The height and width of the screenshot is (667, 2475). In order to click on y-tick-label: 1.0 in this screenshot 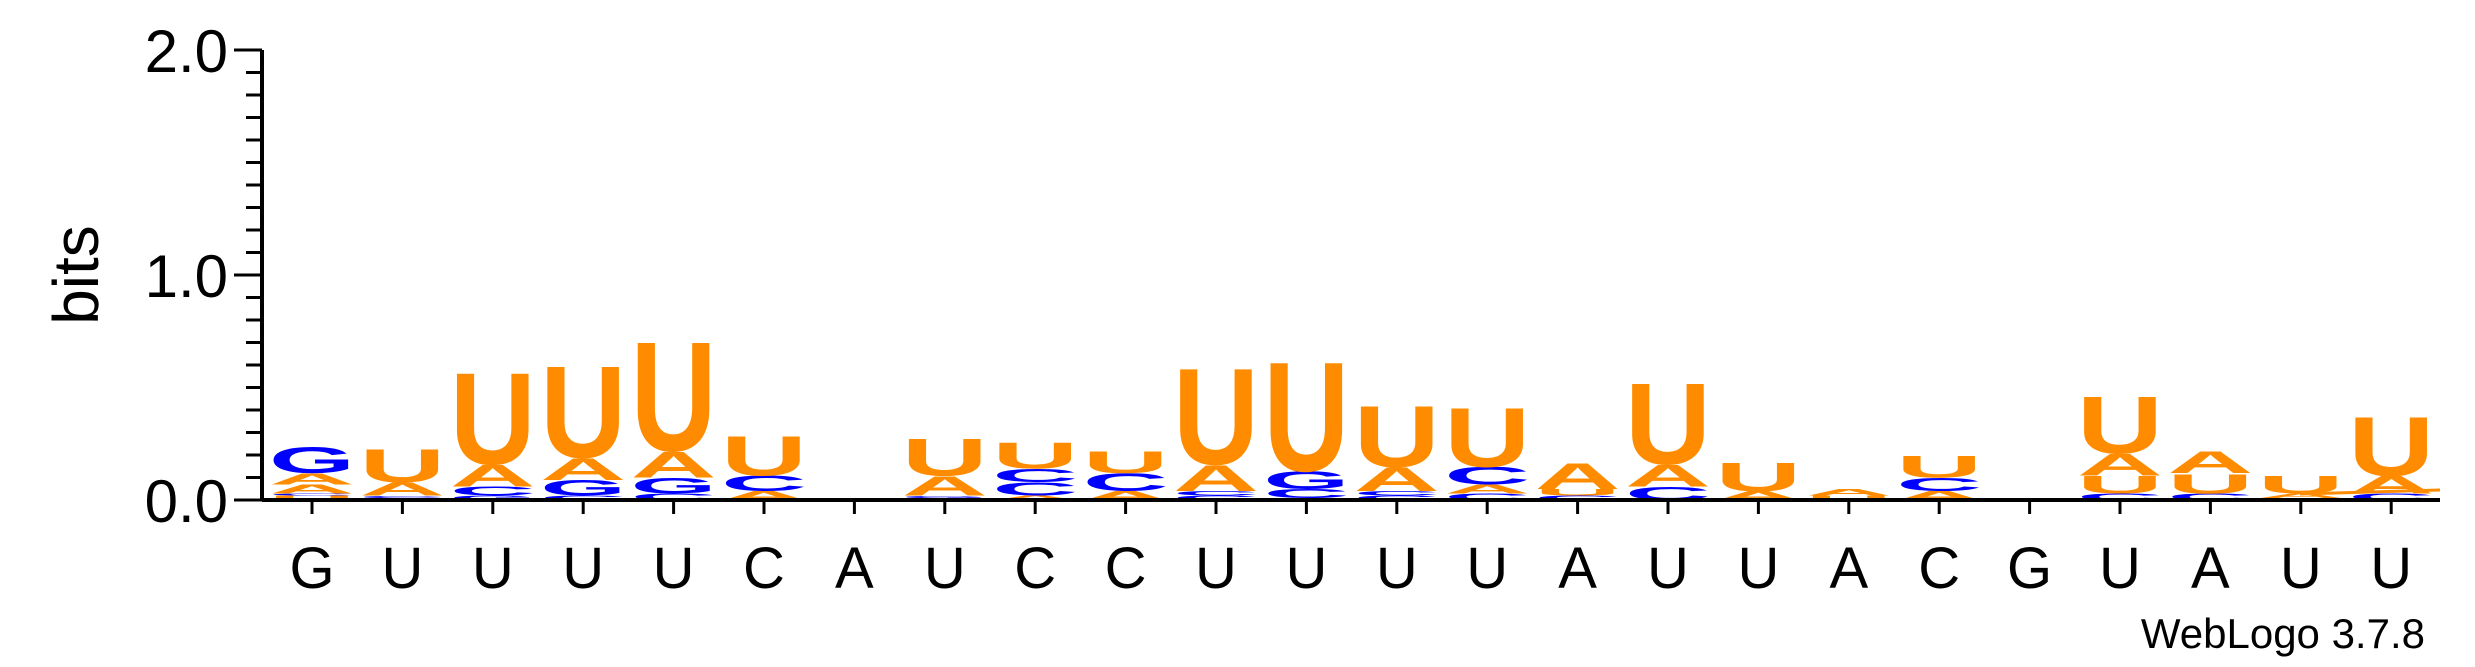, I will do `click(186, 276)`.